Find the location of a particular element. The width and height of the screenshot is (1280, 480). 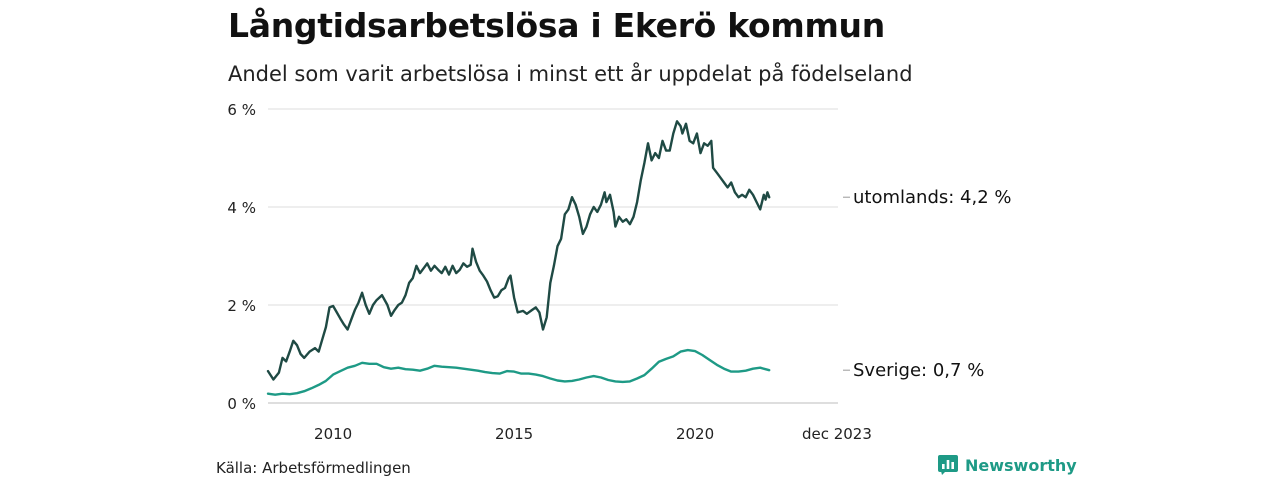

y-tick-label: 0 % is located at coordinates (241, 404).